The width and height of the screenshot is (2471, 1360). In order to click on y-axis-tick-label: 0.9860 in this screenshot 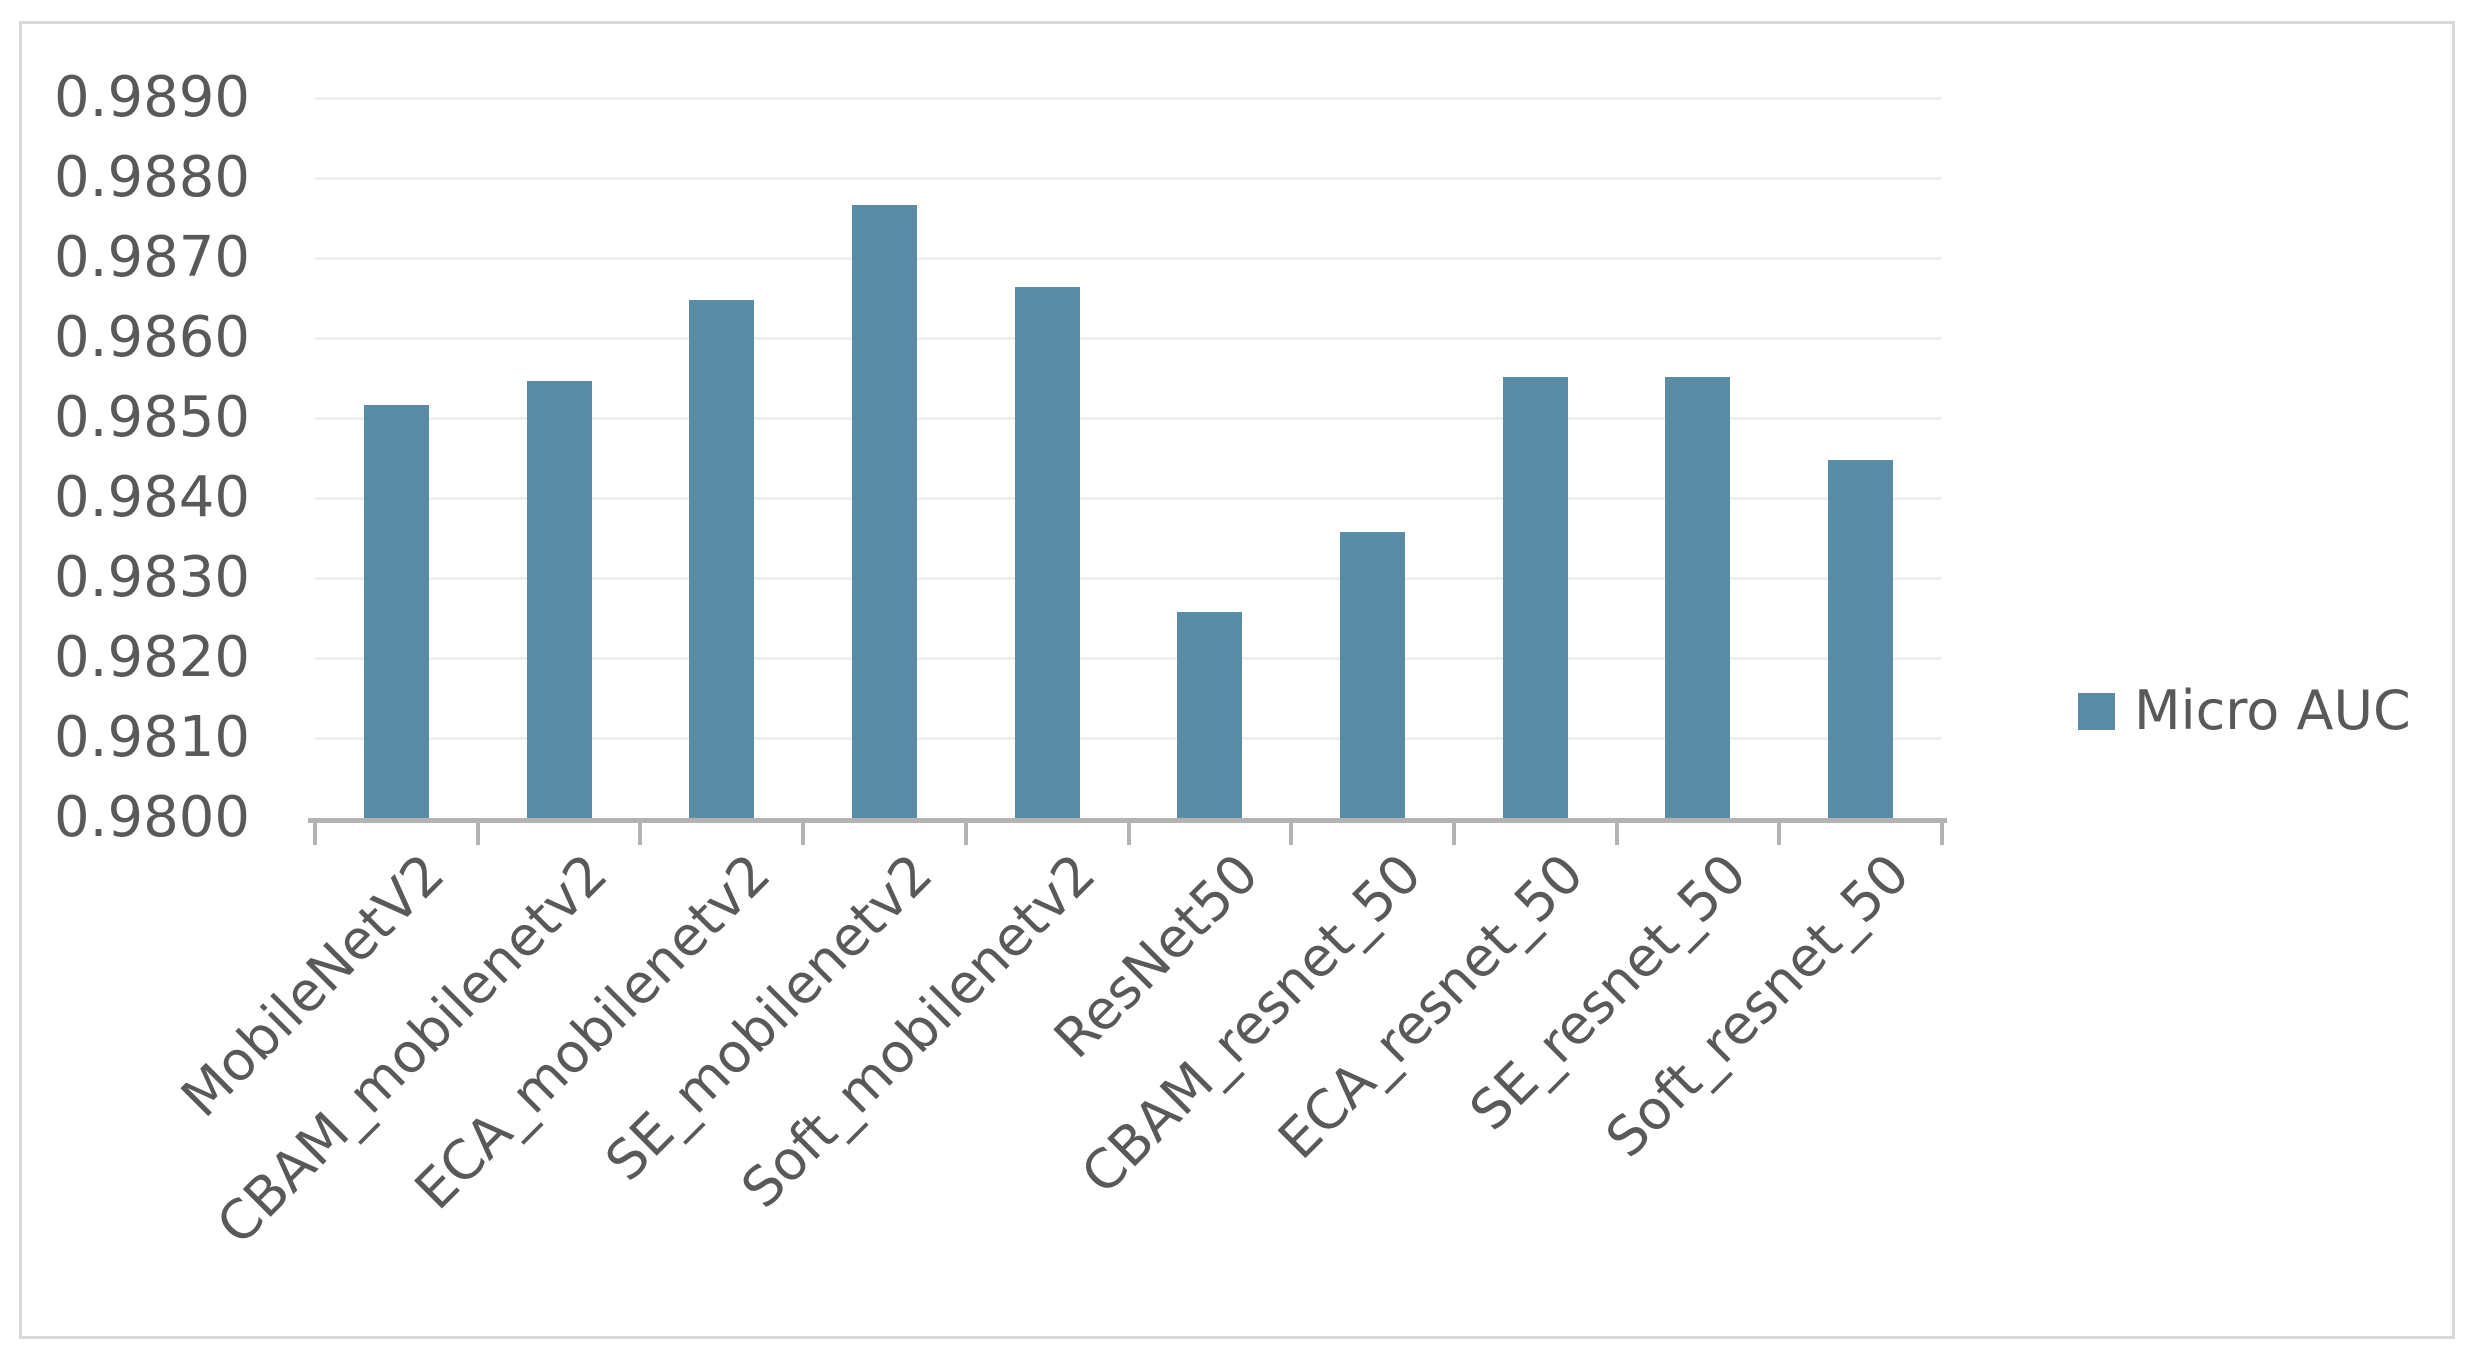, I will do `click(152, 337)`.